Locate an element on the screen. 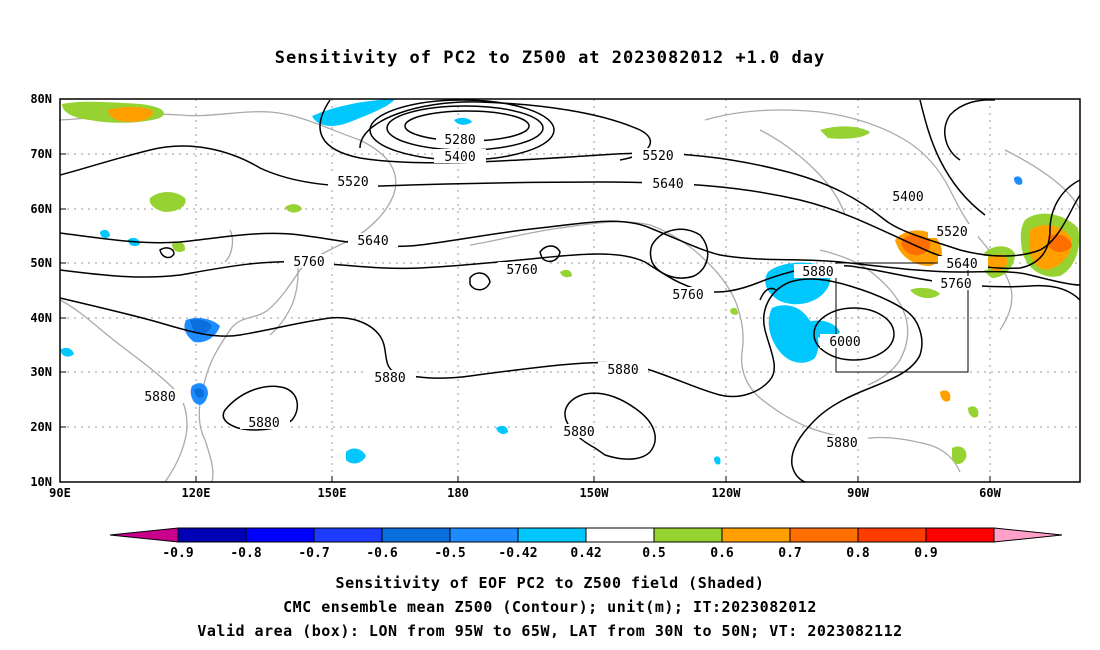 The width and height of the screenshot is (1100, 650). colorbar-label: 0.42 is located at coordinates (586, 553).